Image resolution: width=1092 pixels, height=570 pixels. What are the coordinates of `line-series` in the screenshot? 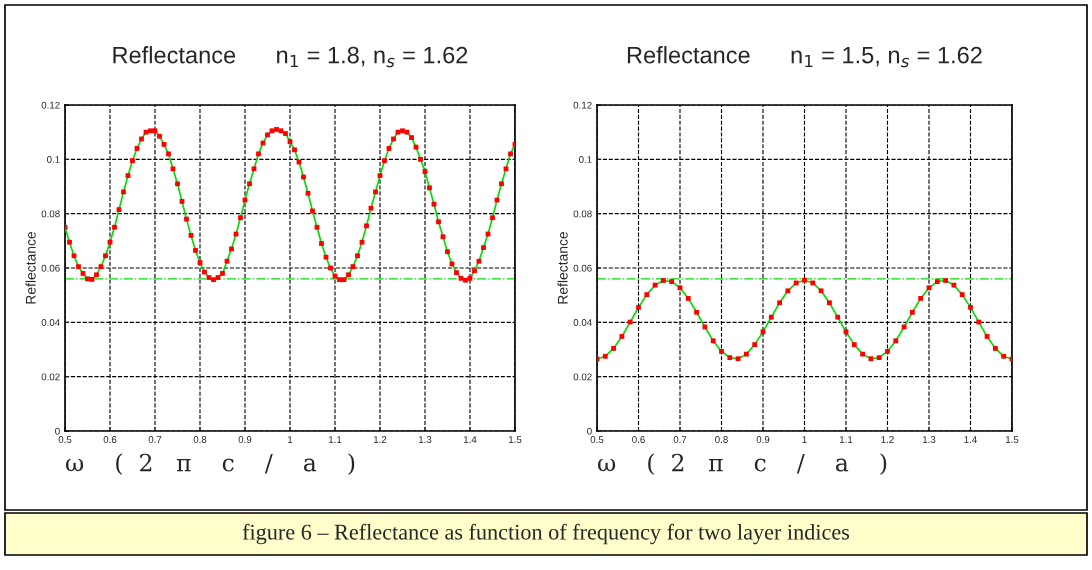 It's located at (804, 319).